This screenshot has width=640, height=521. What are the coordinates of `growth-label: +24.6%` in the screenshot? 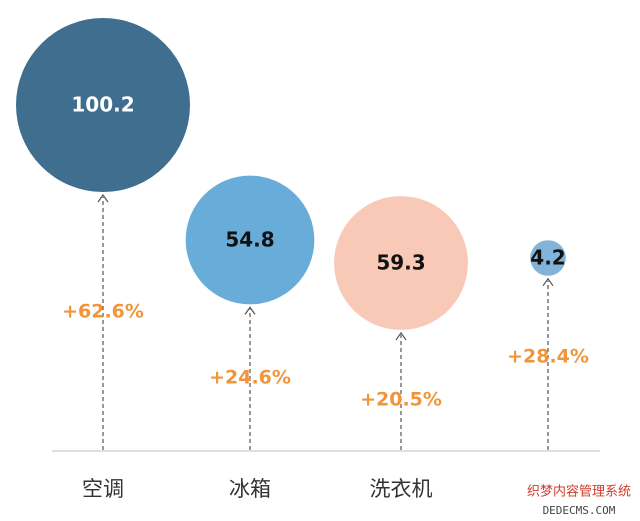 It's located at (250, 378).